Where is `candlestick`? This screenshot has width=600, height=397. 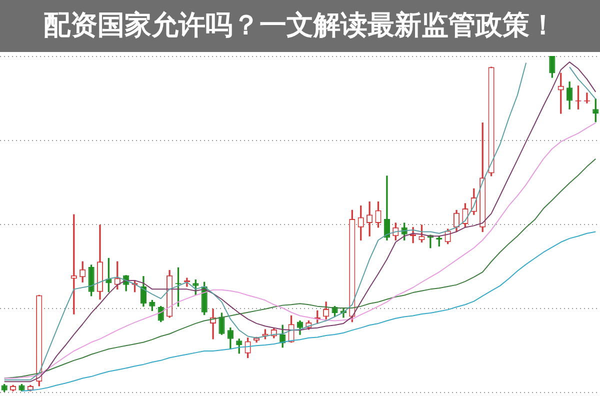 candlestick is located at coordinates (369, 218).